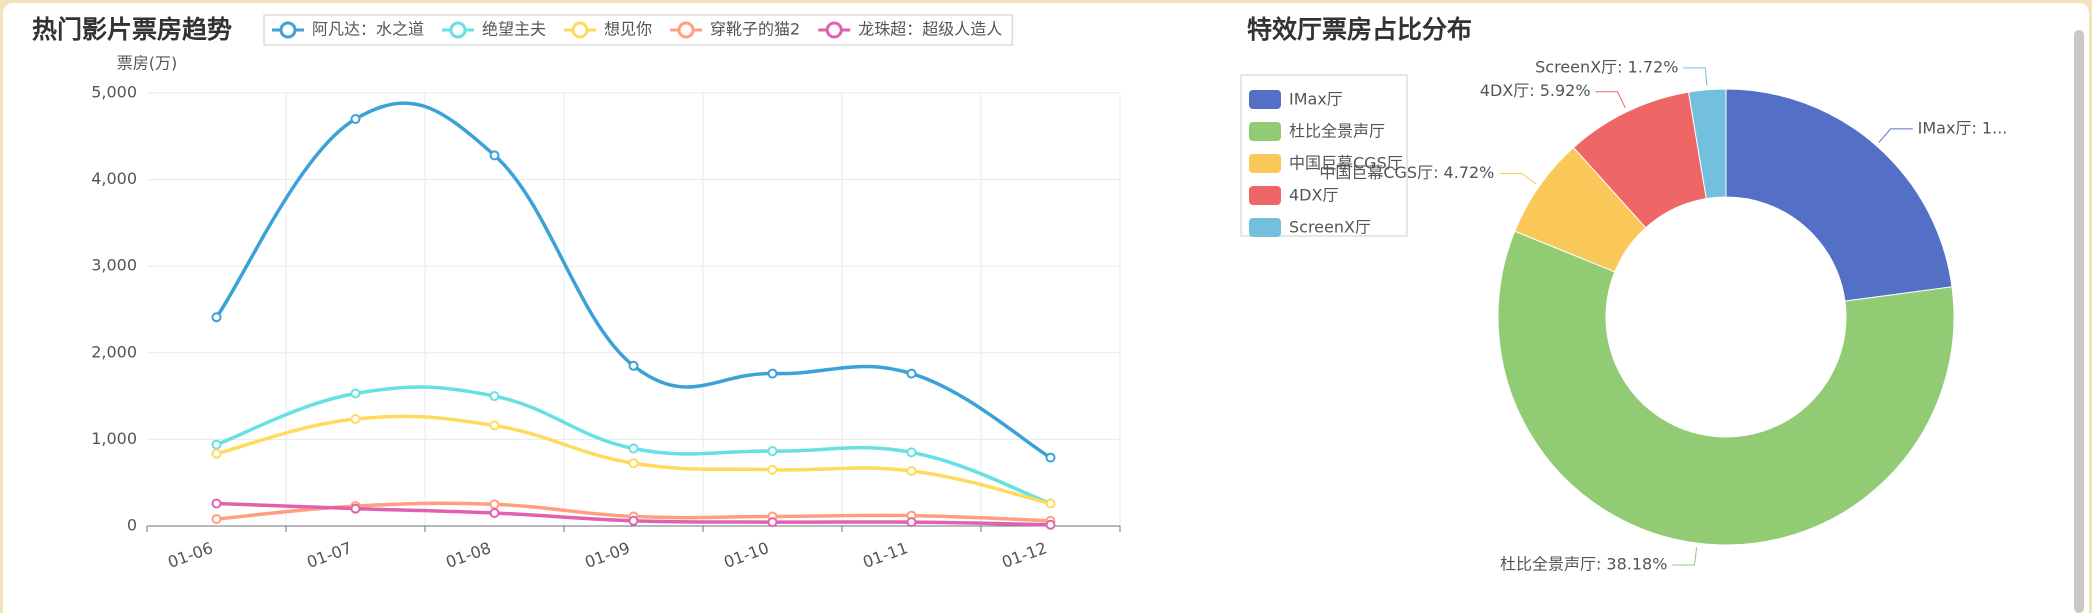 Image resolution: width=2092 pixels, height=613 pixels. Describe the element at coordinates (1313, 195) in the screenshot. I see `legend-label: 4DX厅` at that location.